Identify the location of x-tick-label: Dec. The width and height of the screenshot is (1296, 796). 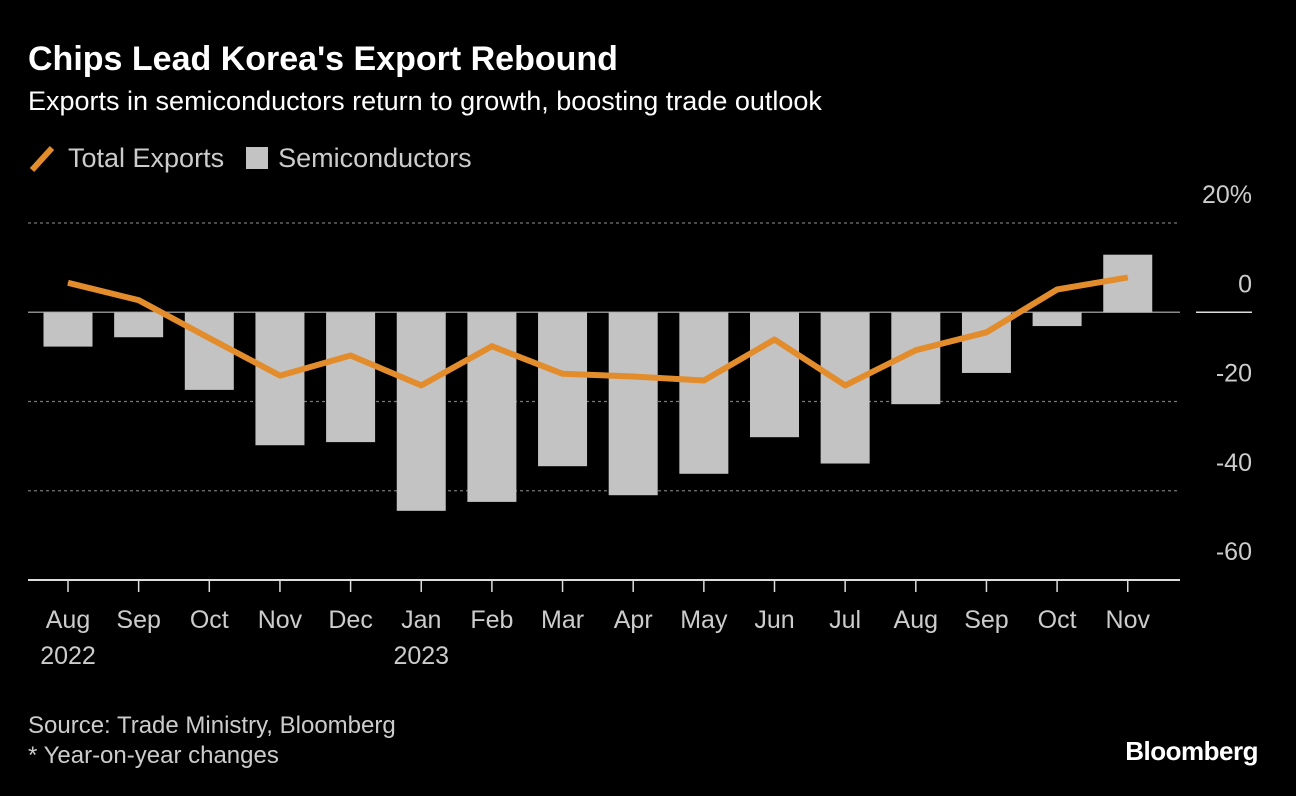
(350, 620).